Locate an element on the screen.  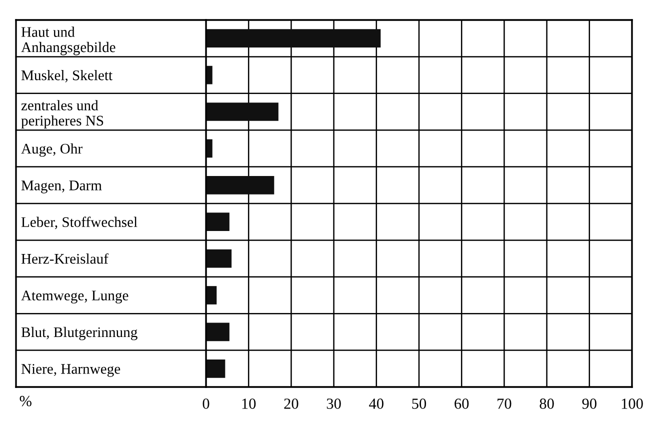
y-tick-label: Niere, Harnwege is located at coordinates (70, 370).